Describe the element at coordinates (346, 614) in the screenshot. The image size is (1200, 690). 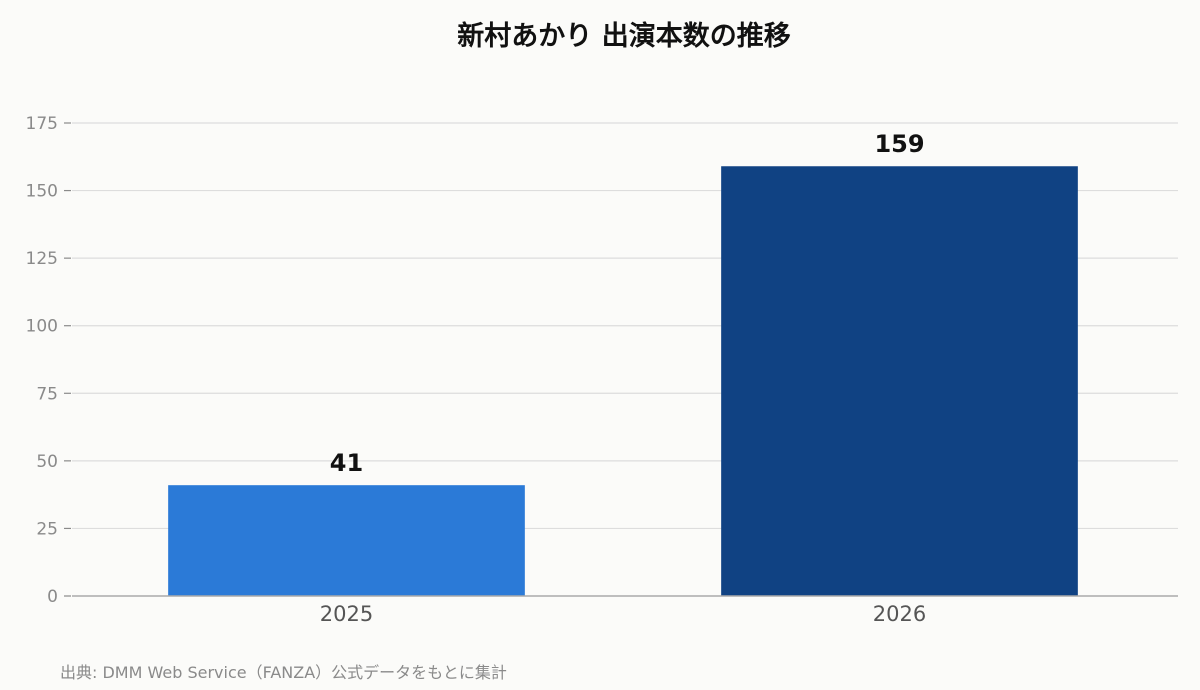
I see `x-tick-label: 2025` at that location.